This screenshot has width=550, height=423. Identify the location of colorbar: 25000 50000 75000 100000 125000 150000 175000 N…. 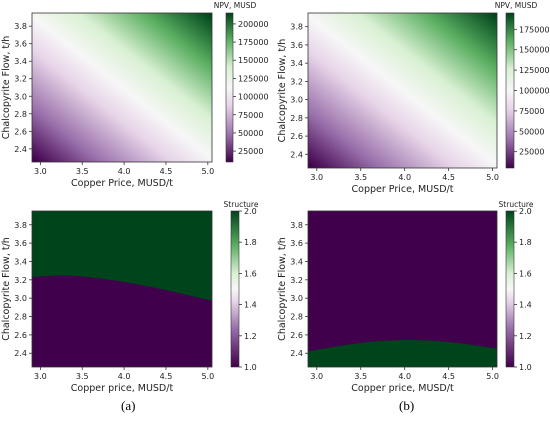
(522, 85).